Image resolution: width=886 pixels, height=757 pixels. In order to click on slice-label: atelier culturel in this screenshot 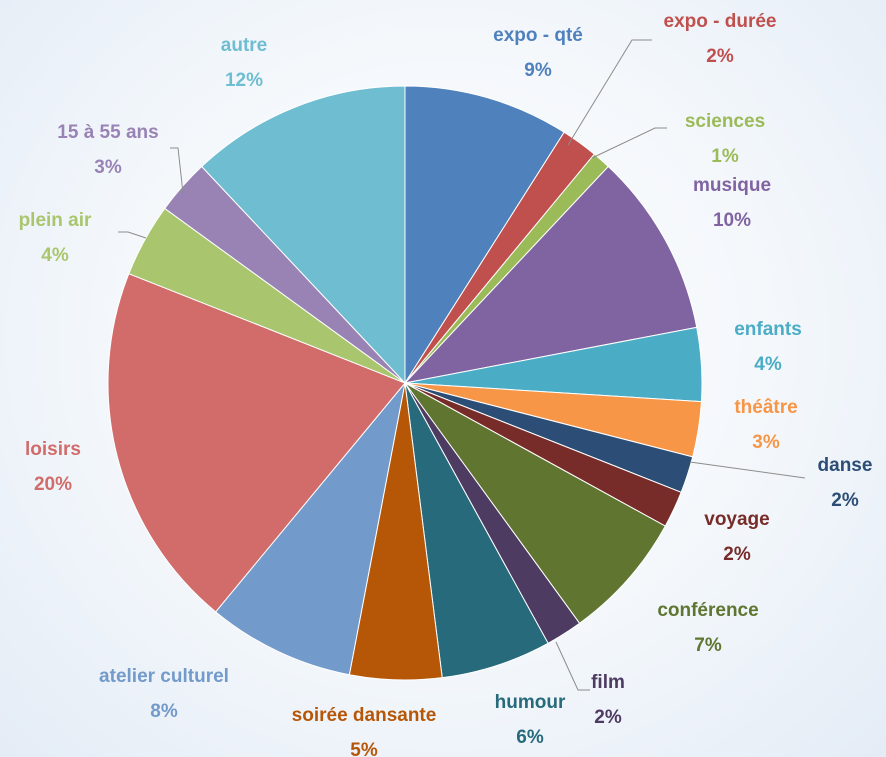, I will do `click(164, 676)`.